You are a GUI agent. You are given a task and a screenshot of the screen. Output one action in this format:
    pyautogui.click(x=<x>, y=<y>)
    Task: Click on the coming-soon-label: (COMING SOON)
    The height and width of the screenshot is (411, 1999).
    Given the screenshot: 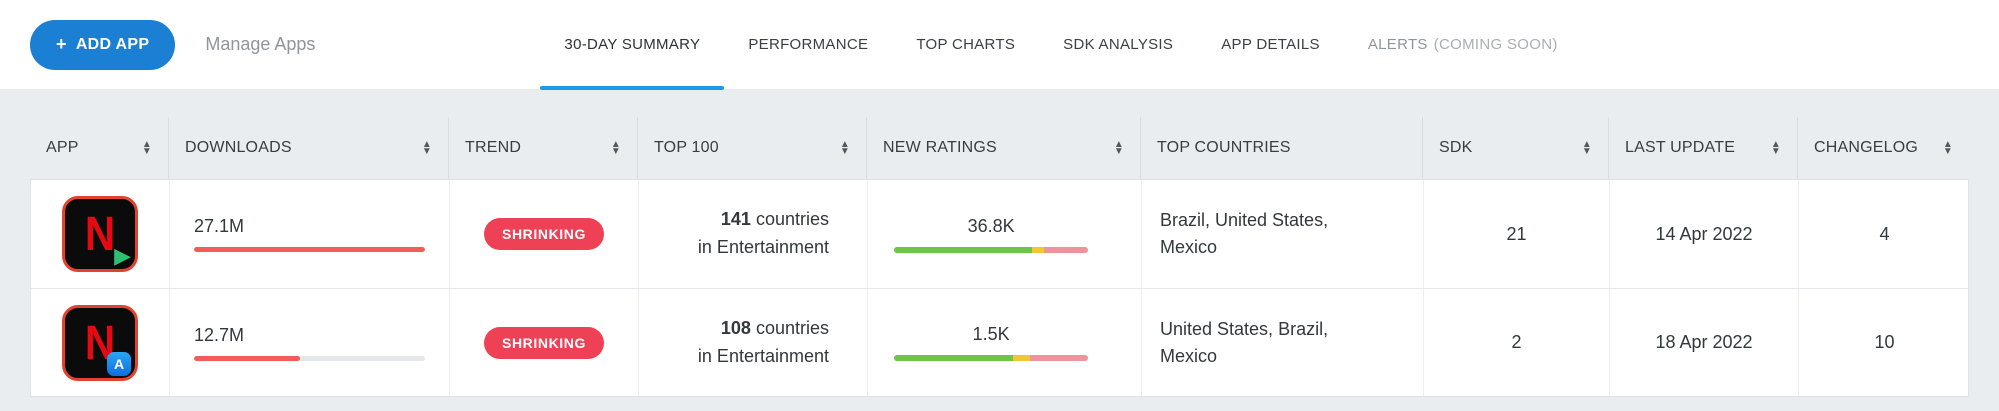 What is the action you would take?
    pyautogui.click(x=1495, y=44)
    